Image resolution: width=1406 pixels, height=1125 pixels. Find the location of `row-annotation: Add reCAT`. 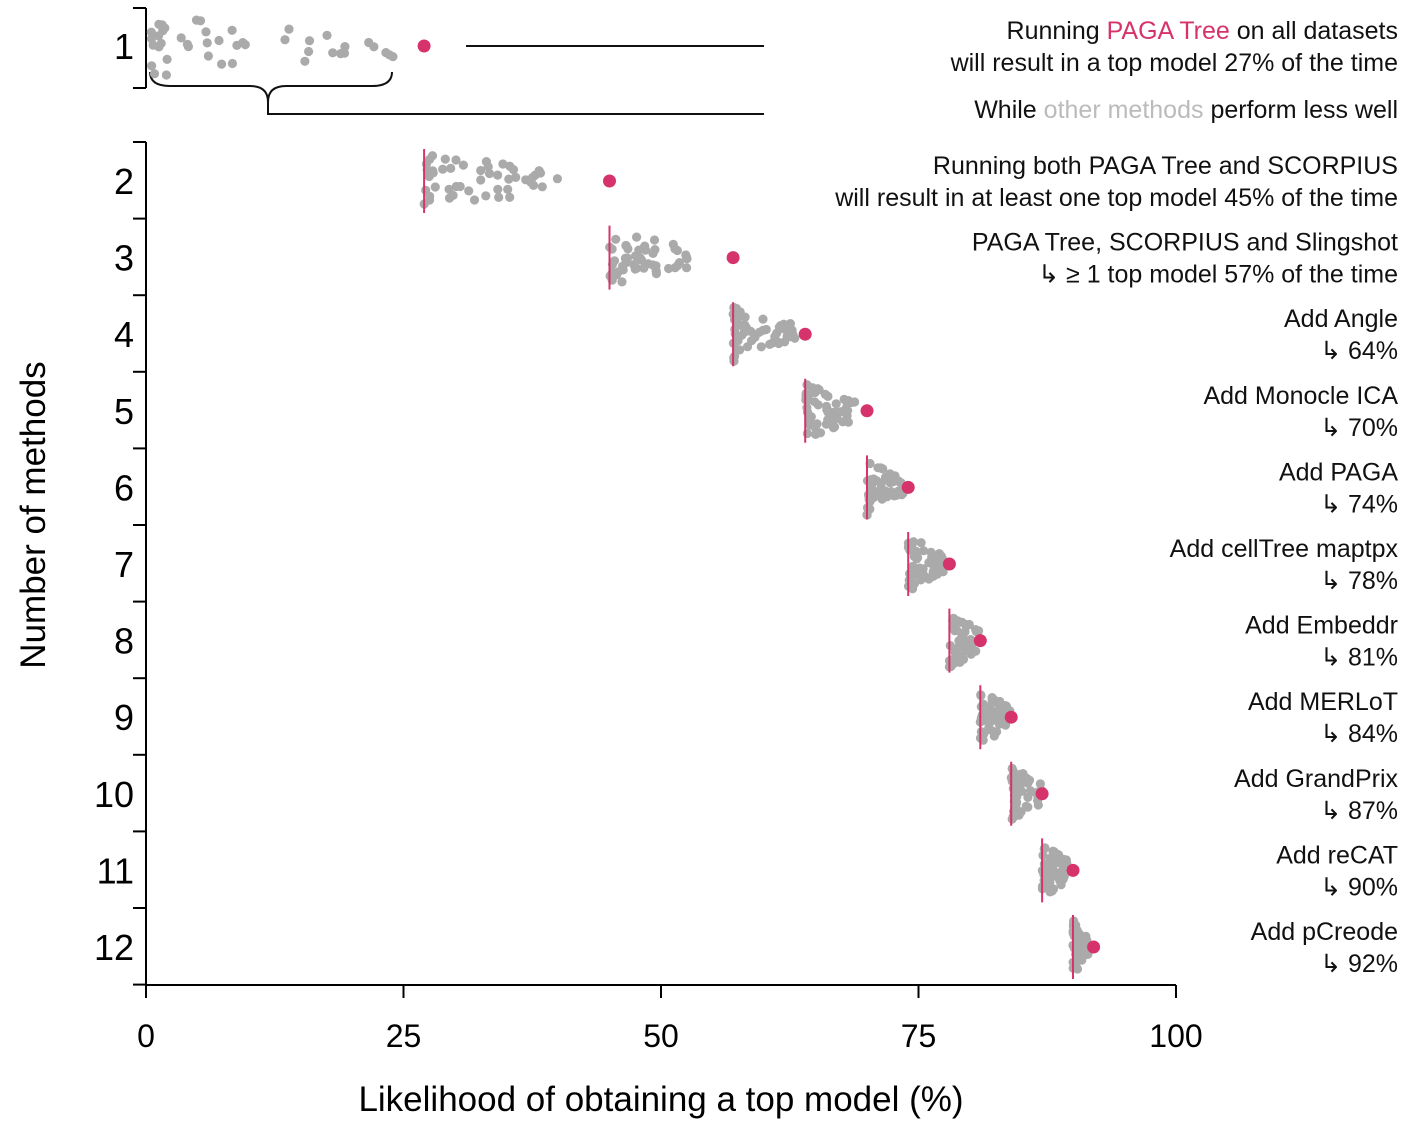

row-annotation: Add reCAT is located at coordinates (1337, 855).